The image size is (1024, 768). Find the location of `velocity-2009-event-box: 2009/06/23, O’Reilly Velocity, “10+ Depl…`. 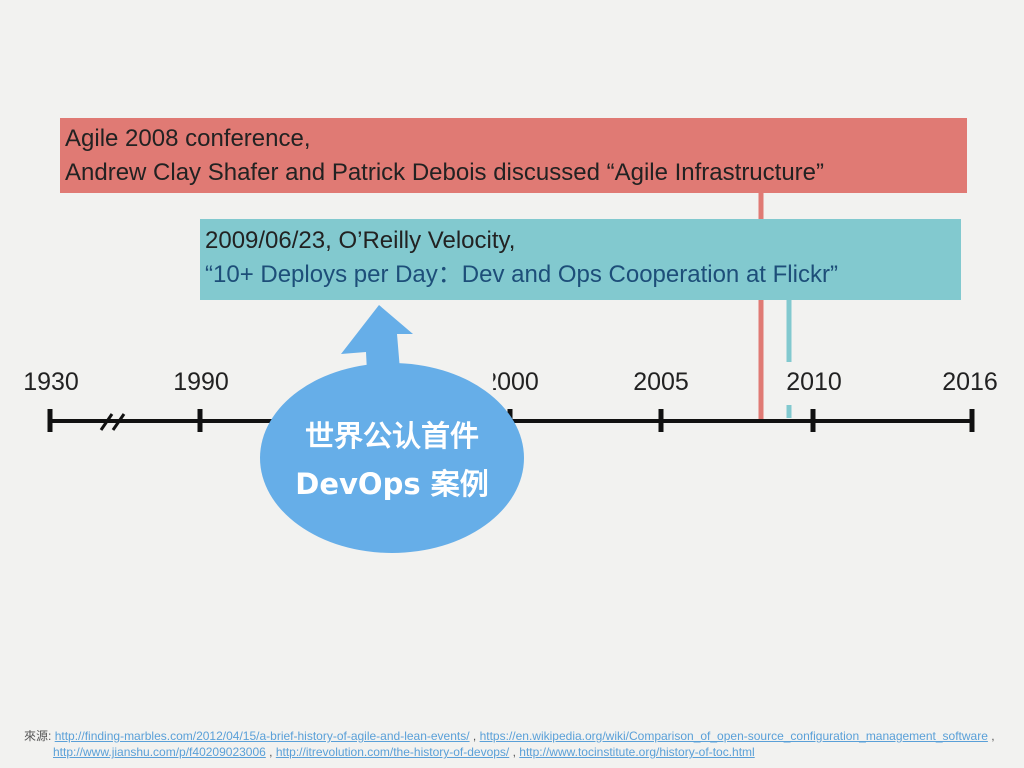

velocity-2009-event-box: 2009/06/23, O’Reilly Velocity, “10+ Depl… is located at coordinates (580, 259).